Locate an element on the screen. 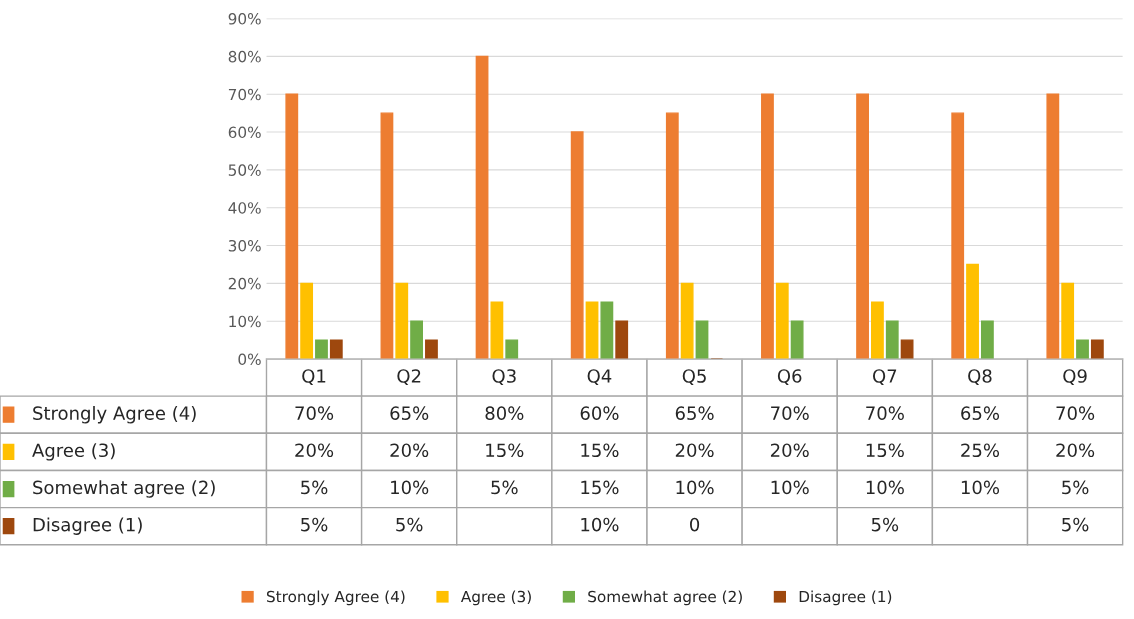 This screenshot has width=1134, height=619. x-tick-label: Q8 is located at coordinates (980, 377).